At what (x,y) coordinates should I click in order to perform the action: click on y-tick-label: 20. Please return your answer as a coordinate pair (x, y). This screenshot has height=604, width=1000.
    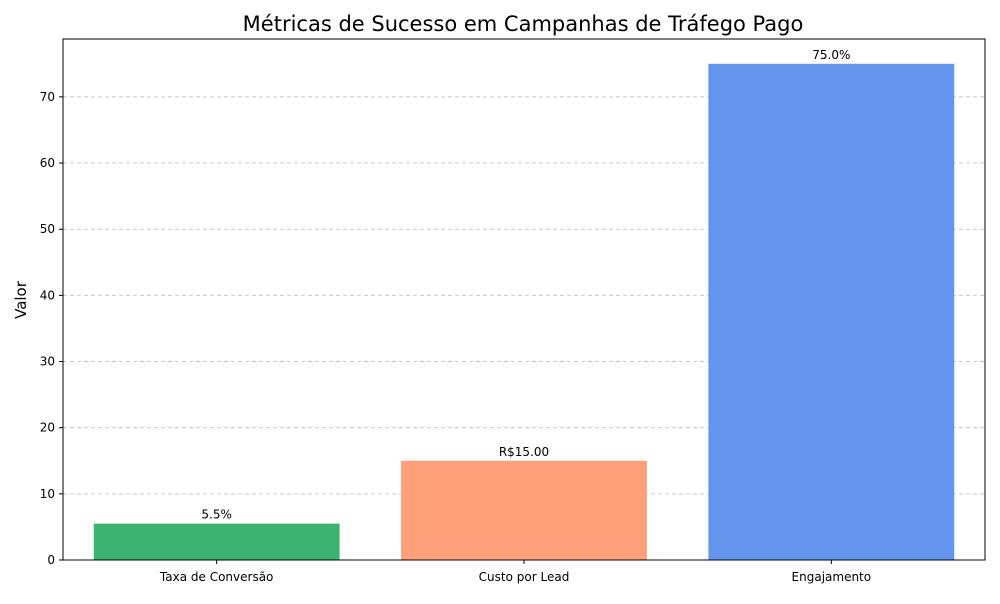
    Looking at the image, I should click on (47, 428).